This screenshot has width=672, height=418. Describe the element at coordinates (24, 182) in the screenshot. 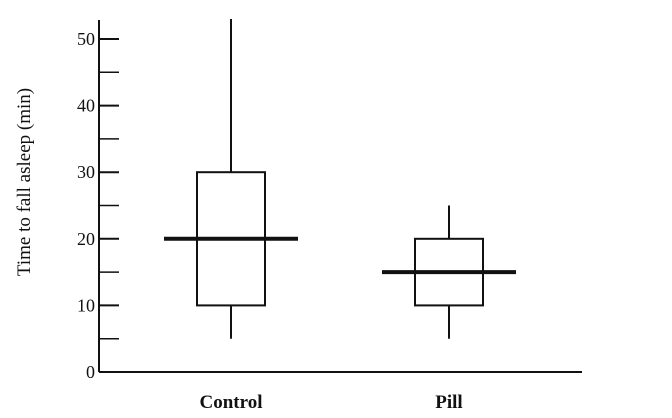

I see `y-axis-label: Time to fall asleep (min)` at that location.